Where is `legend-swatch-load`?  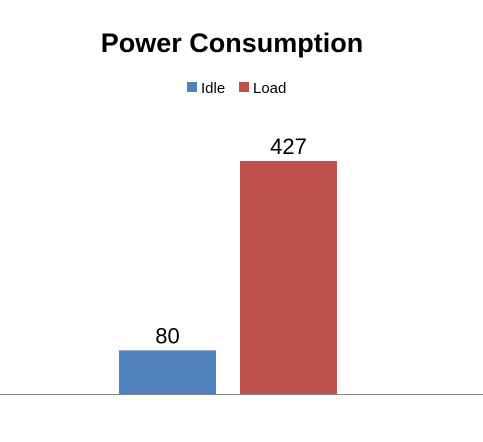 legend-swatch-load is located at coordinates (244, 87).